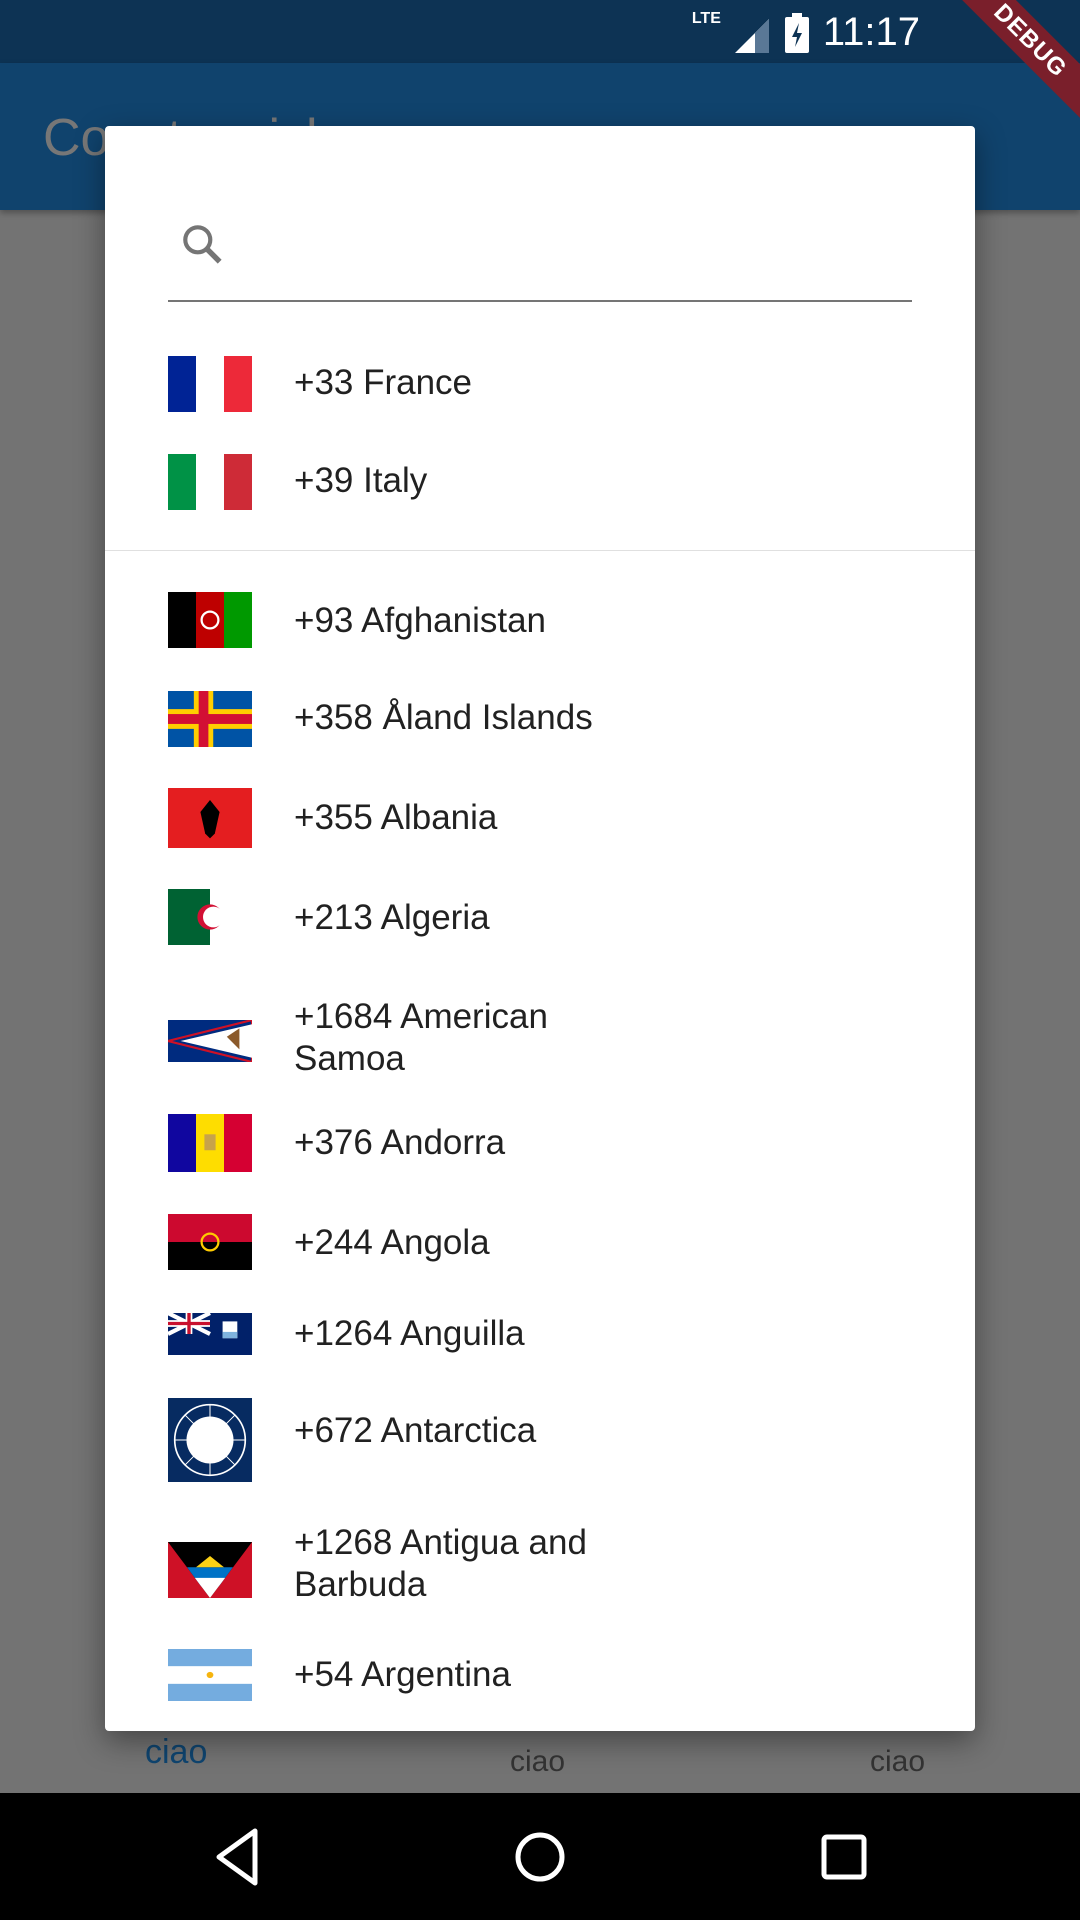 This screenshot has width=1080, height=1920. What do you see at coordinates (796, 32) in the screenshot?
I see `battery-charging-icon` at bounding box center [796, 32].